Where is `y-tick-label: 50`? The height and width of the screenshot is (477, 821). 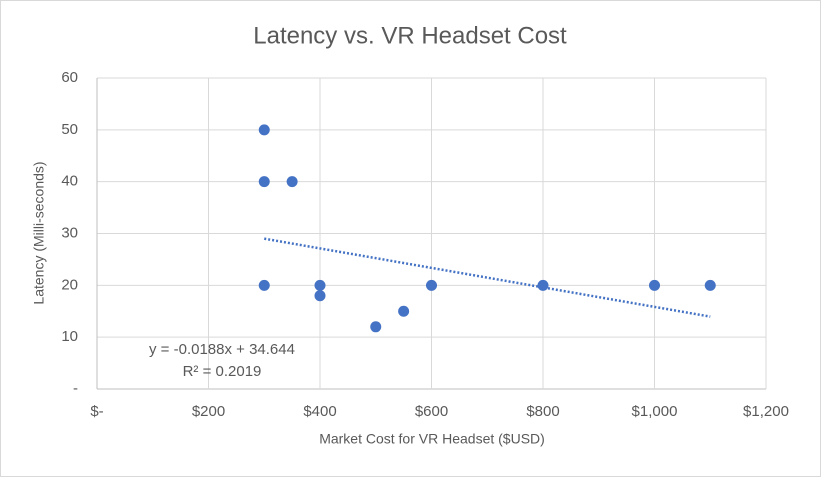
y-tick-label: 50 is located at coordinates (69, 129).